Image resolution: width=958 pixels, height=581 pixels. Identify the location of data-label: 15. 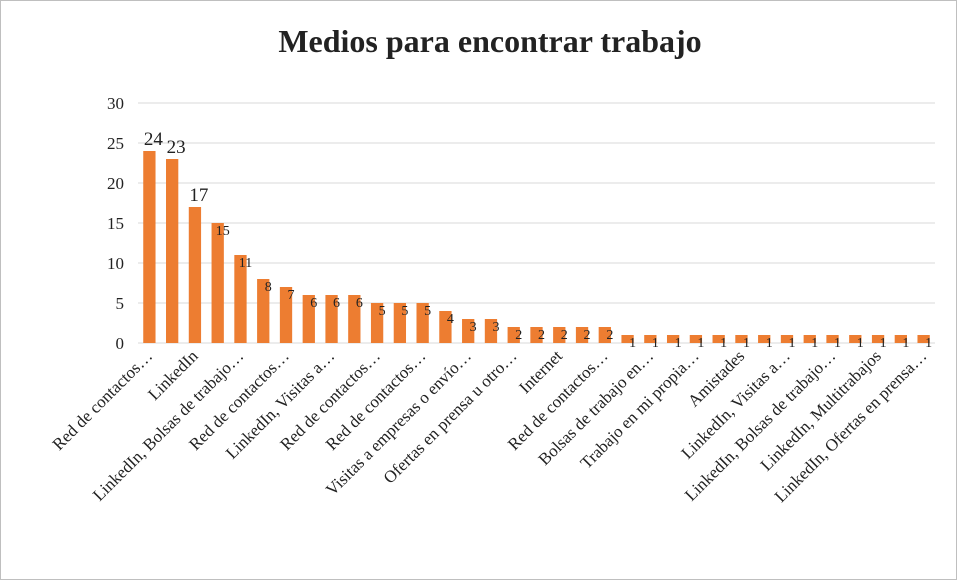
(223, 231).